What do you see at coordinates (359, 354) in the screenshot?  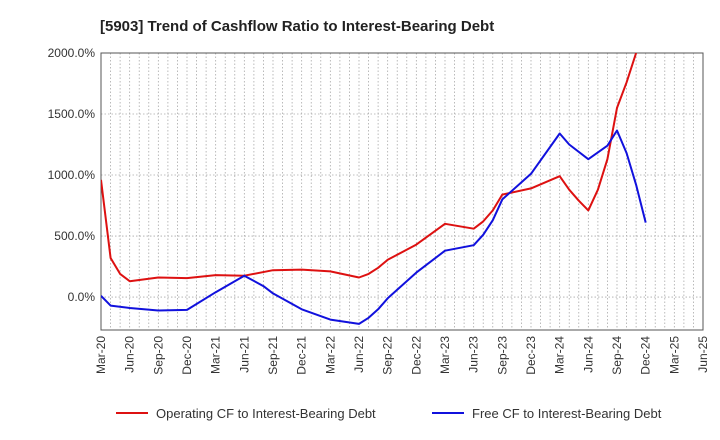 I see `x-tick-label: Jun-22` at bounding box center [359, 354].